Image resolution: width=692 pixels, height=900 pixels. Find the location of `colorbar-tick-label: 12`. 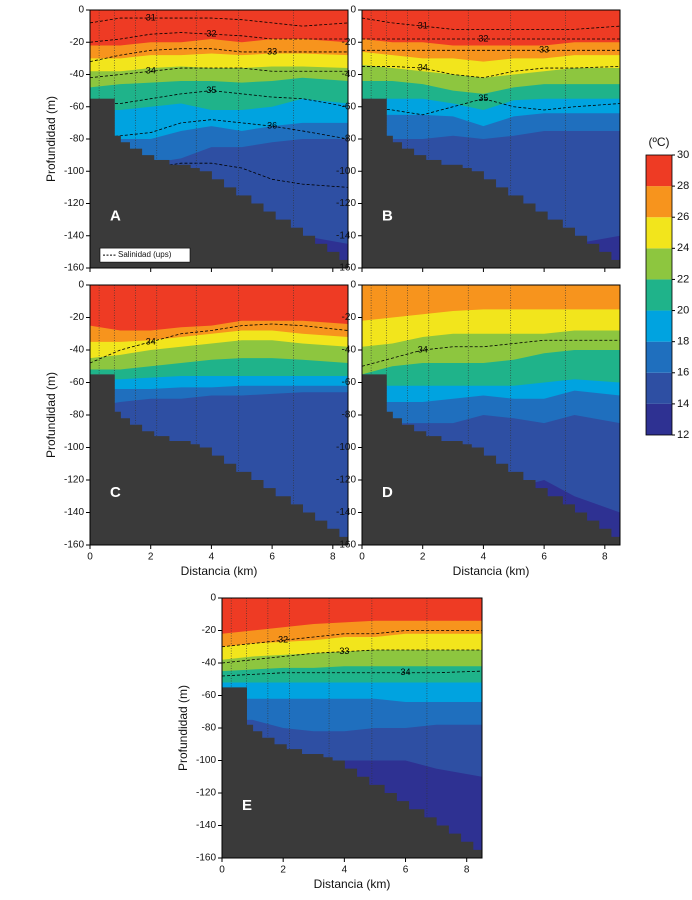

colorbar-tick-label: 12 is located at coordinates (683, 435).